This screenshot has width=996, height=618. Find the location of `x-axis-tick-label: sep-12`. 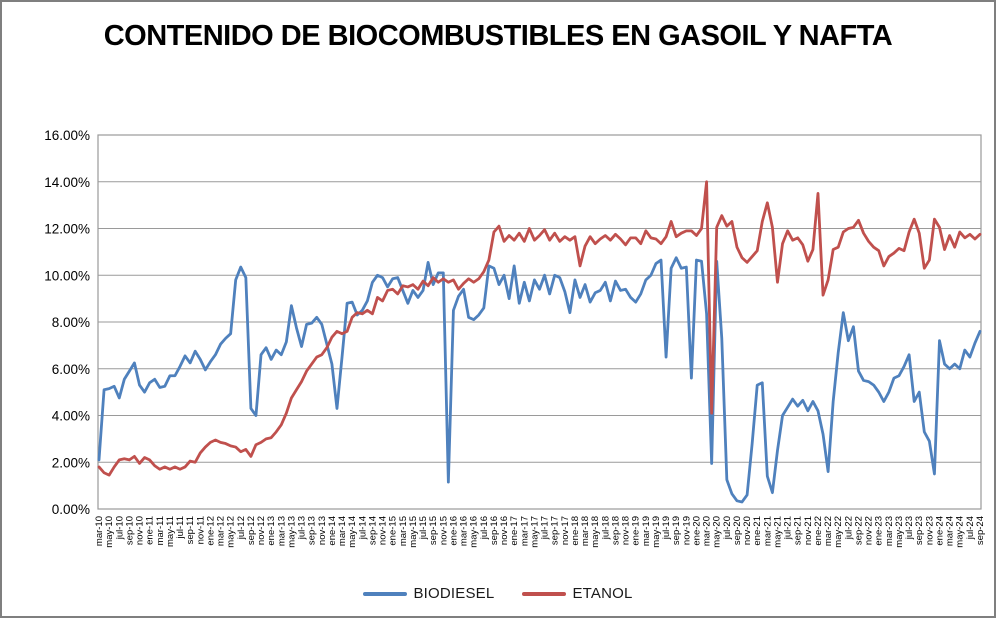

x-axis-tick-label: sep-12 is located at coordinates (251, 530).